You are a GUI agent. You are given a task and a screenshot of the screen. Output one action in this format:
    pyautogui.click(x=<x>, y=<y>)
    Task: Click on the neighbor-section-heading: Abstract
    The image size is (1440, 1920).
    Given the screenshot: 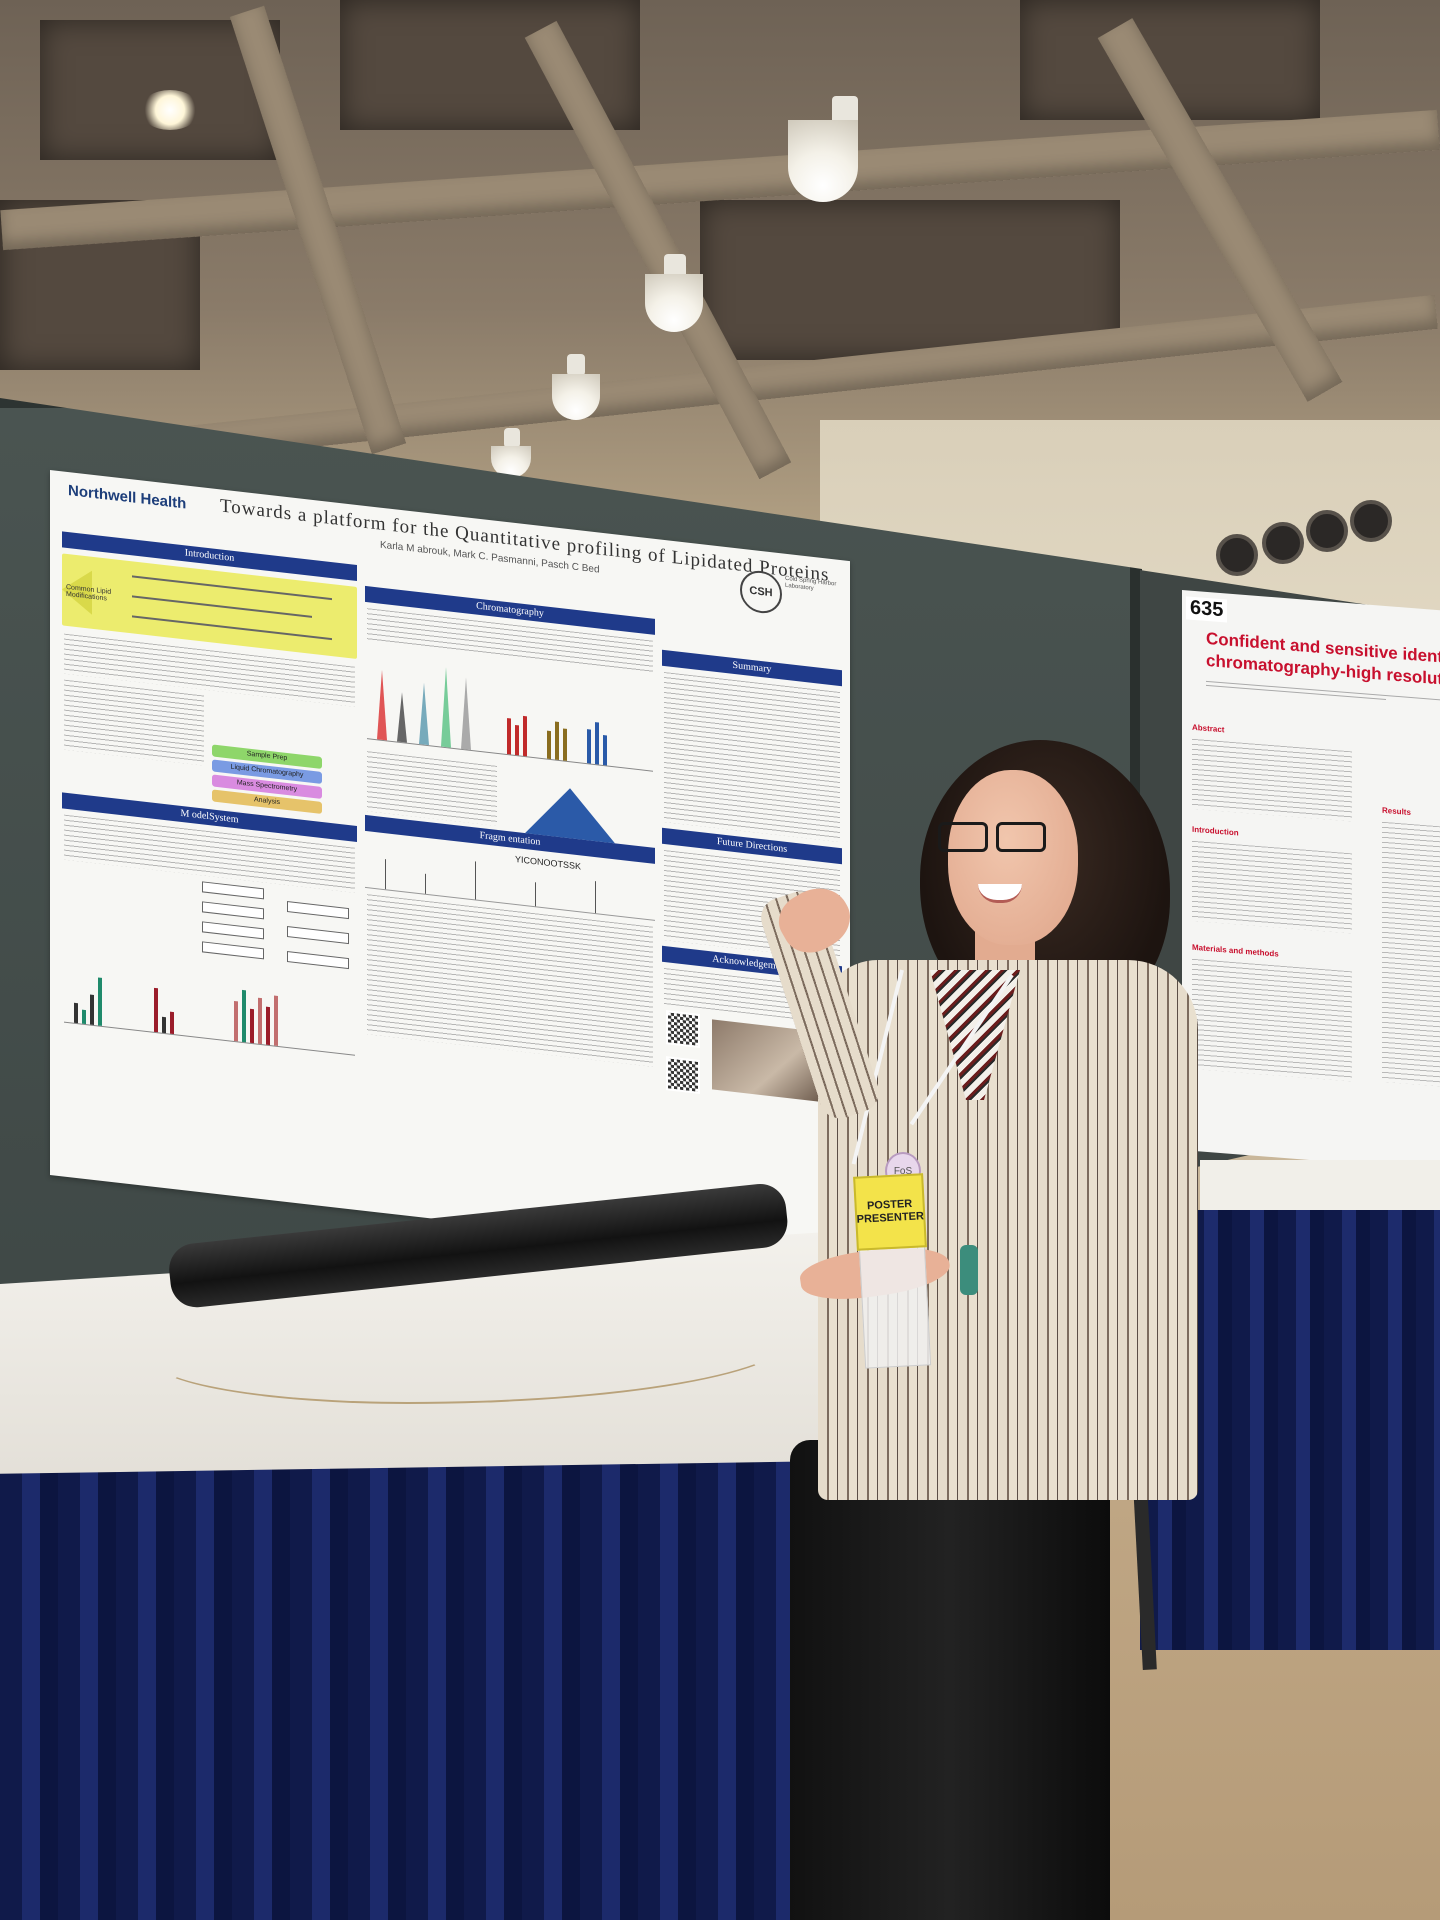 What is the action you would take?
    pyautogui.click(x=1208, y=728)
    